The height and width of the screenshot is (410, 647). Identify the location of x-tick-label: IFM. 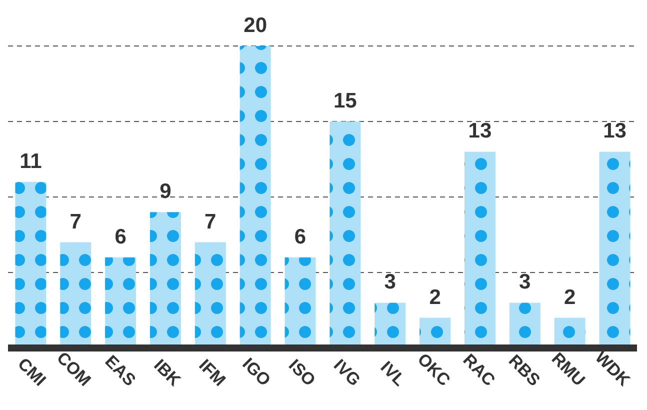
(212, 373).